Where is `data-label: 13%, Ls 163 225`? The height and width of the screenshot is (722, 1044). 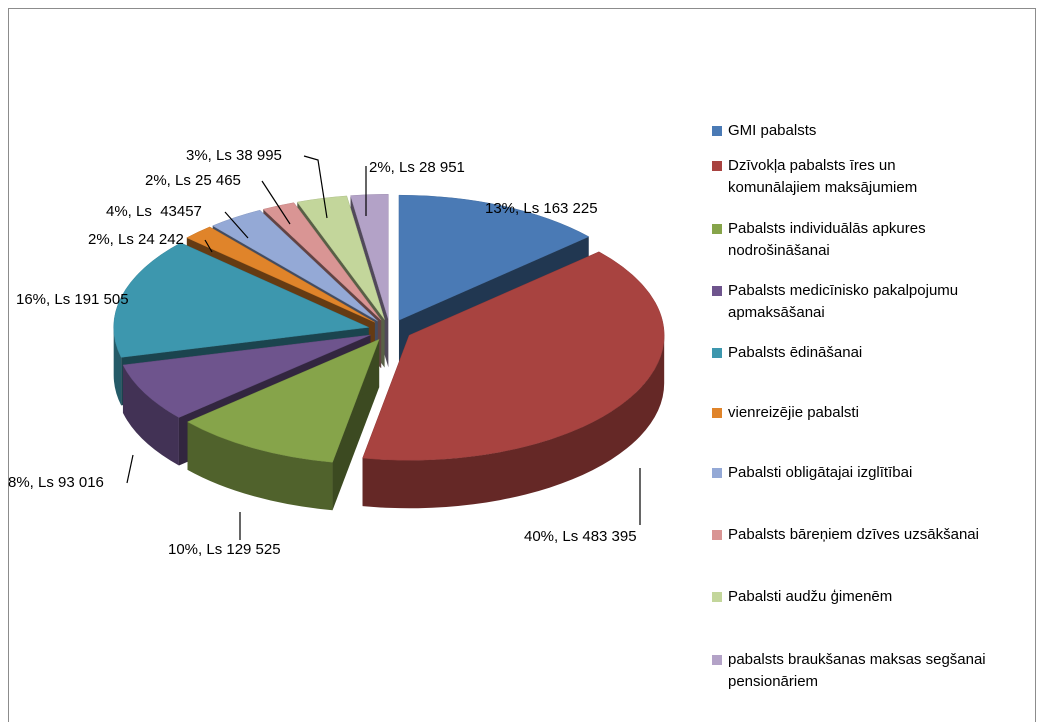
data-label: 13%, Ls 163 225 is located at coordinates (541, 208).